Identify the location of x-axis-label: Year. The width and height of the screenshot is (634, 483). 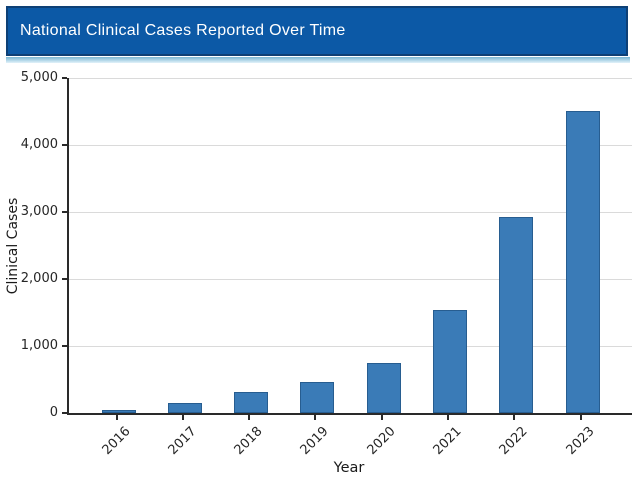
(349, 468).